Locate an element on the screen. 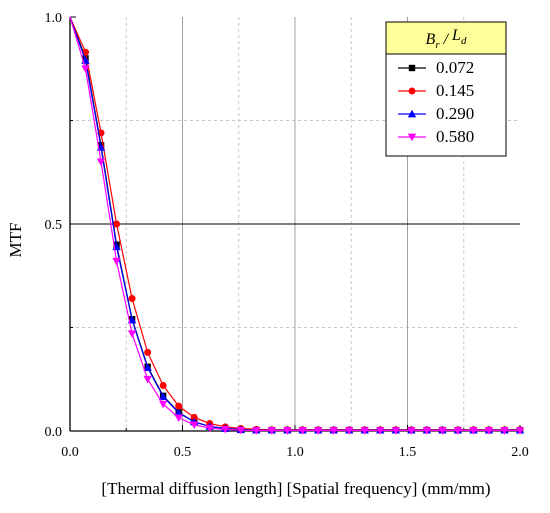 The width and height of the screenshot is (550, 513). legend-label: 0.290 is located at coordinates (455, 113).